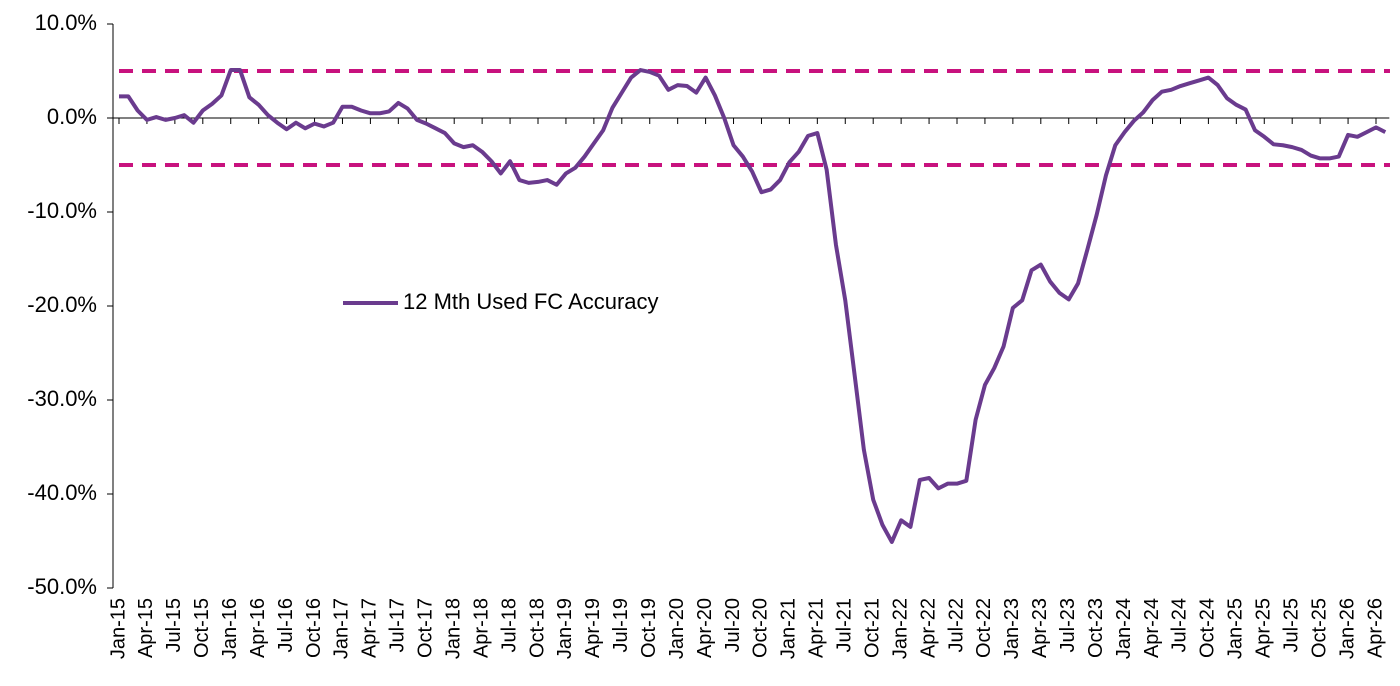 The height and width of the screenshot is (686, 1400). What do you see at coordinates (1347, 628) in the screenshot?
I see `x-tick-label: Jan-26` at bounding box center [1347, 628].